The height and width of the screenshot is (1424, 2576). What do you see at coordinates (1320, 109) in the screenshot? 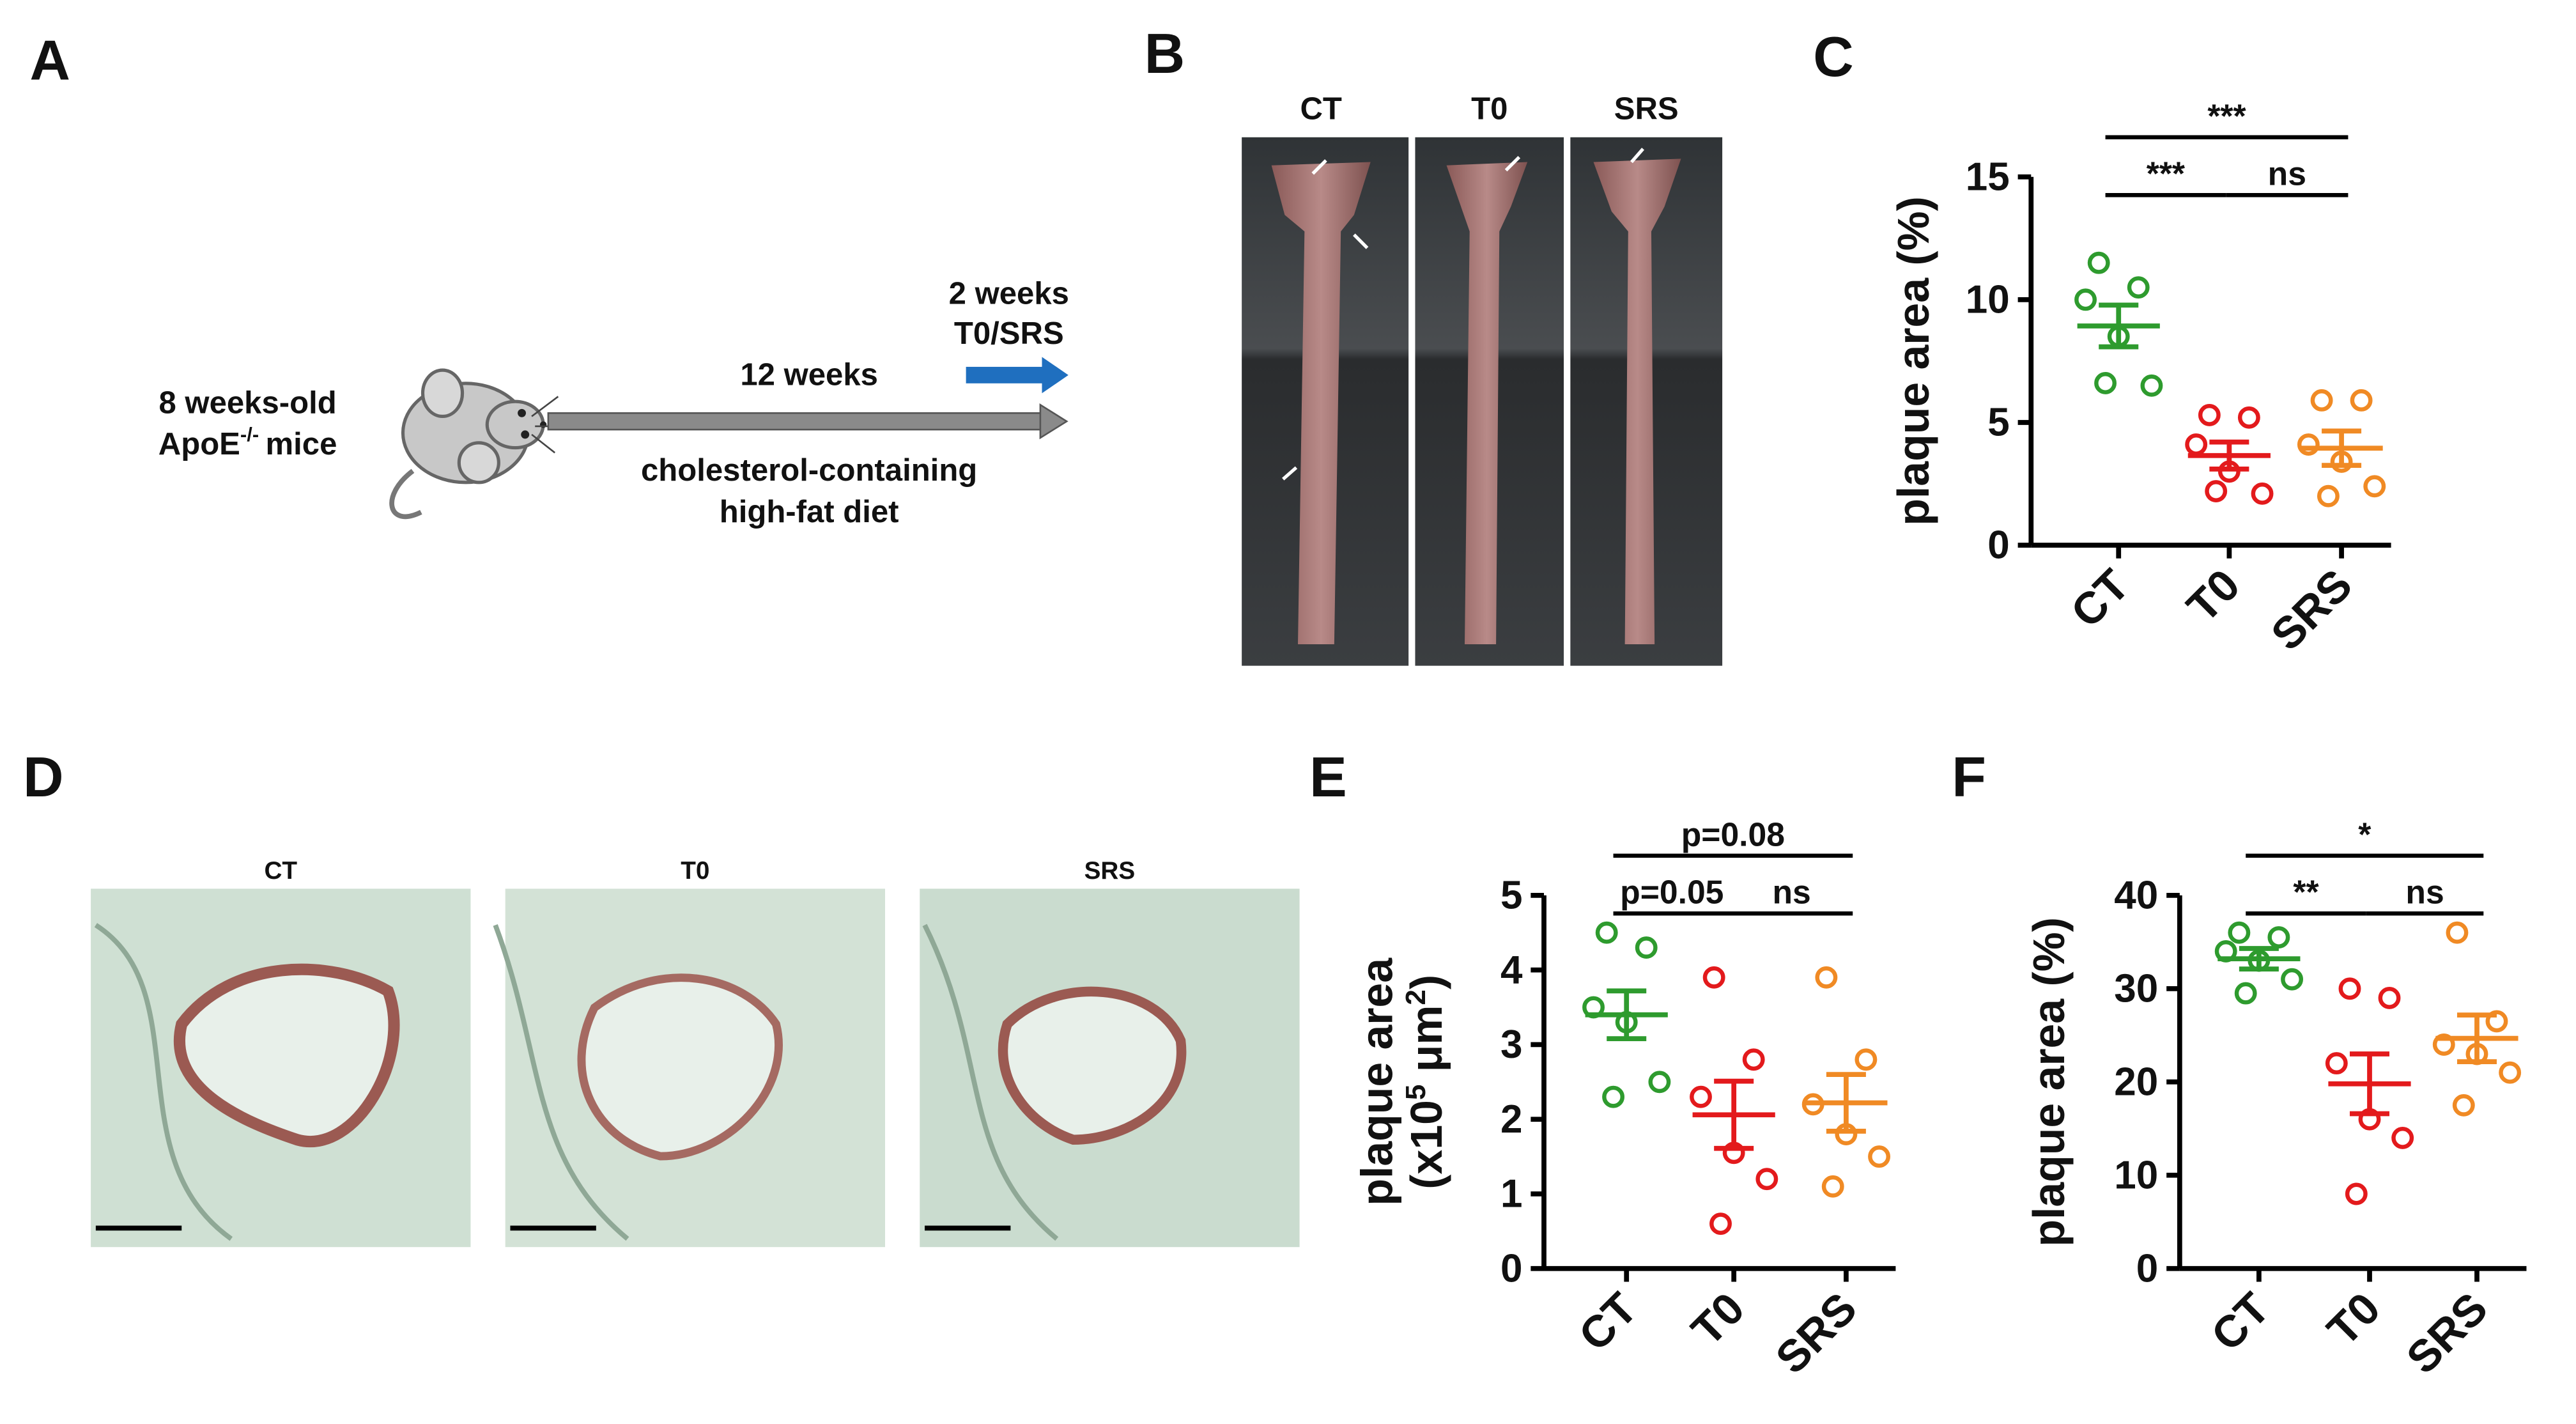
I see `photo-label: CT` at bounding box center [1320, 109].